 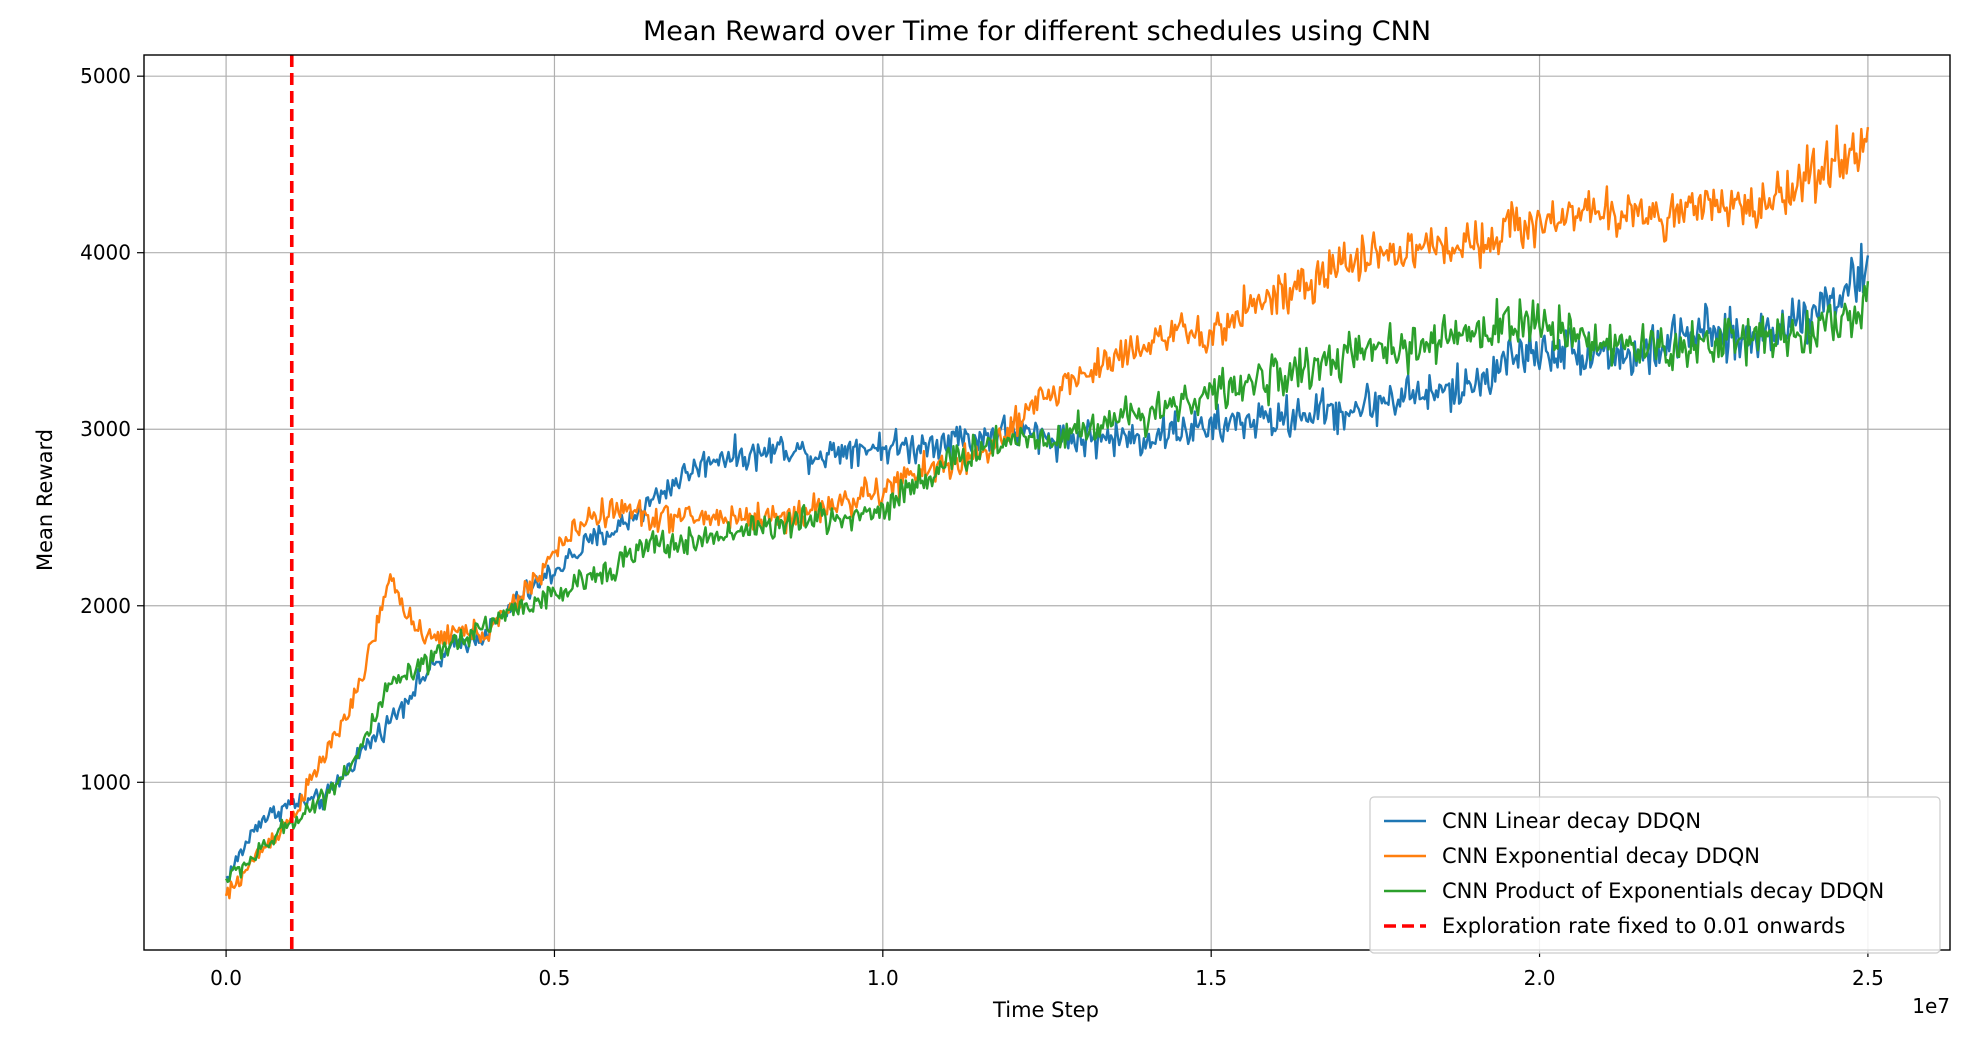 I want to click on legend-label: CNN Exponential decay DDQN, so click(x=1601, y=856).